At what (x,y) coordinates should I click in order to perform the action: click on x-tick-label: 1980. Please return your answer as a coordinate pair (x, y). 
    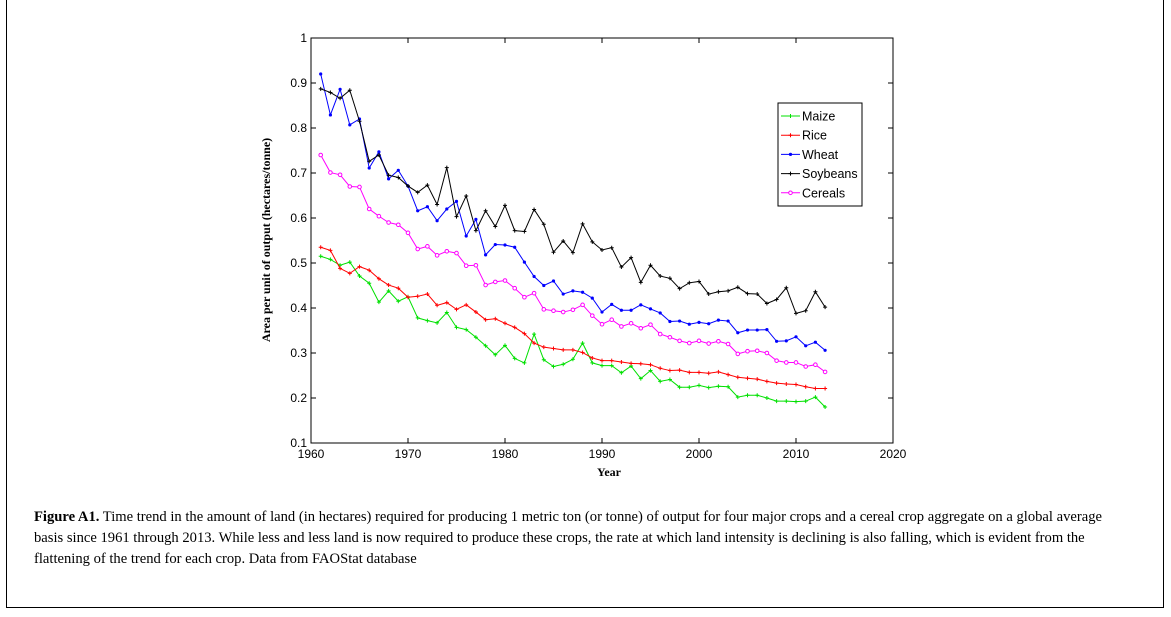
    Looking at the image, I should click on (505, 454).